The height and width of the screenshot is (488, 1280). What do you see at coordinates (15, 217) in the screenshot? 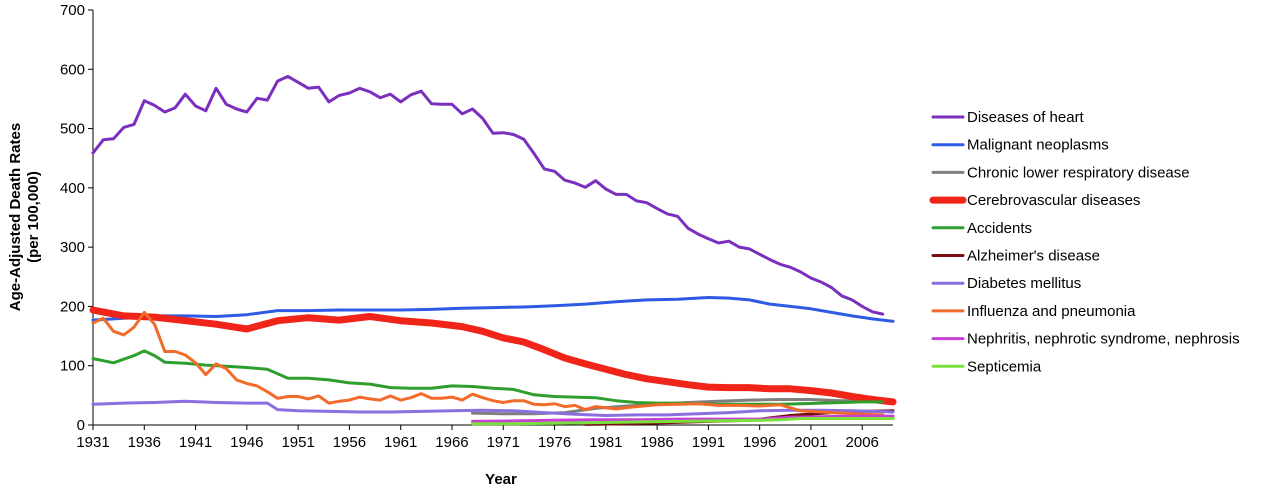
I see `y-axis-title-line1: Age-Adjusted Death Rates` at bounding box center [15, 217].